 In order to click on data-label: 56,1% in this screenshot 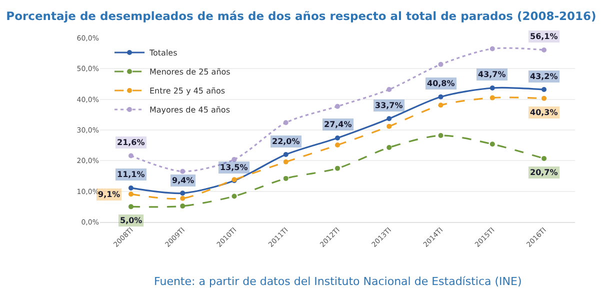, I will do `click(544, 36)`.